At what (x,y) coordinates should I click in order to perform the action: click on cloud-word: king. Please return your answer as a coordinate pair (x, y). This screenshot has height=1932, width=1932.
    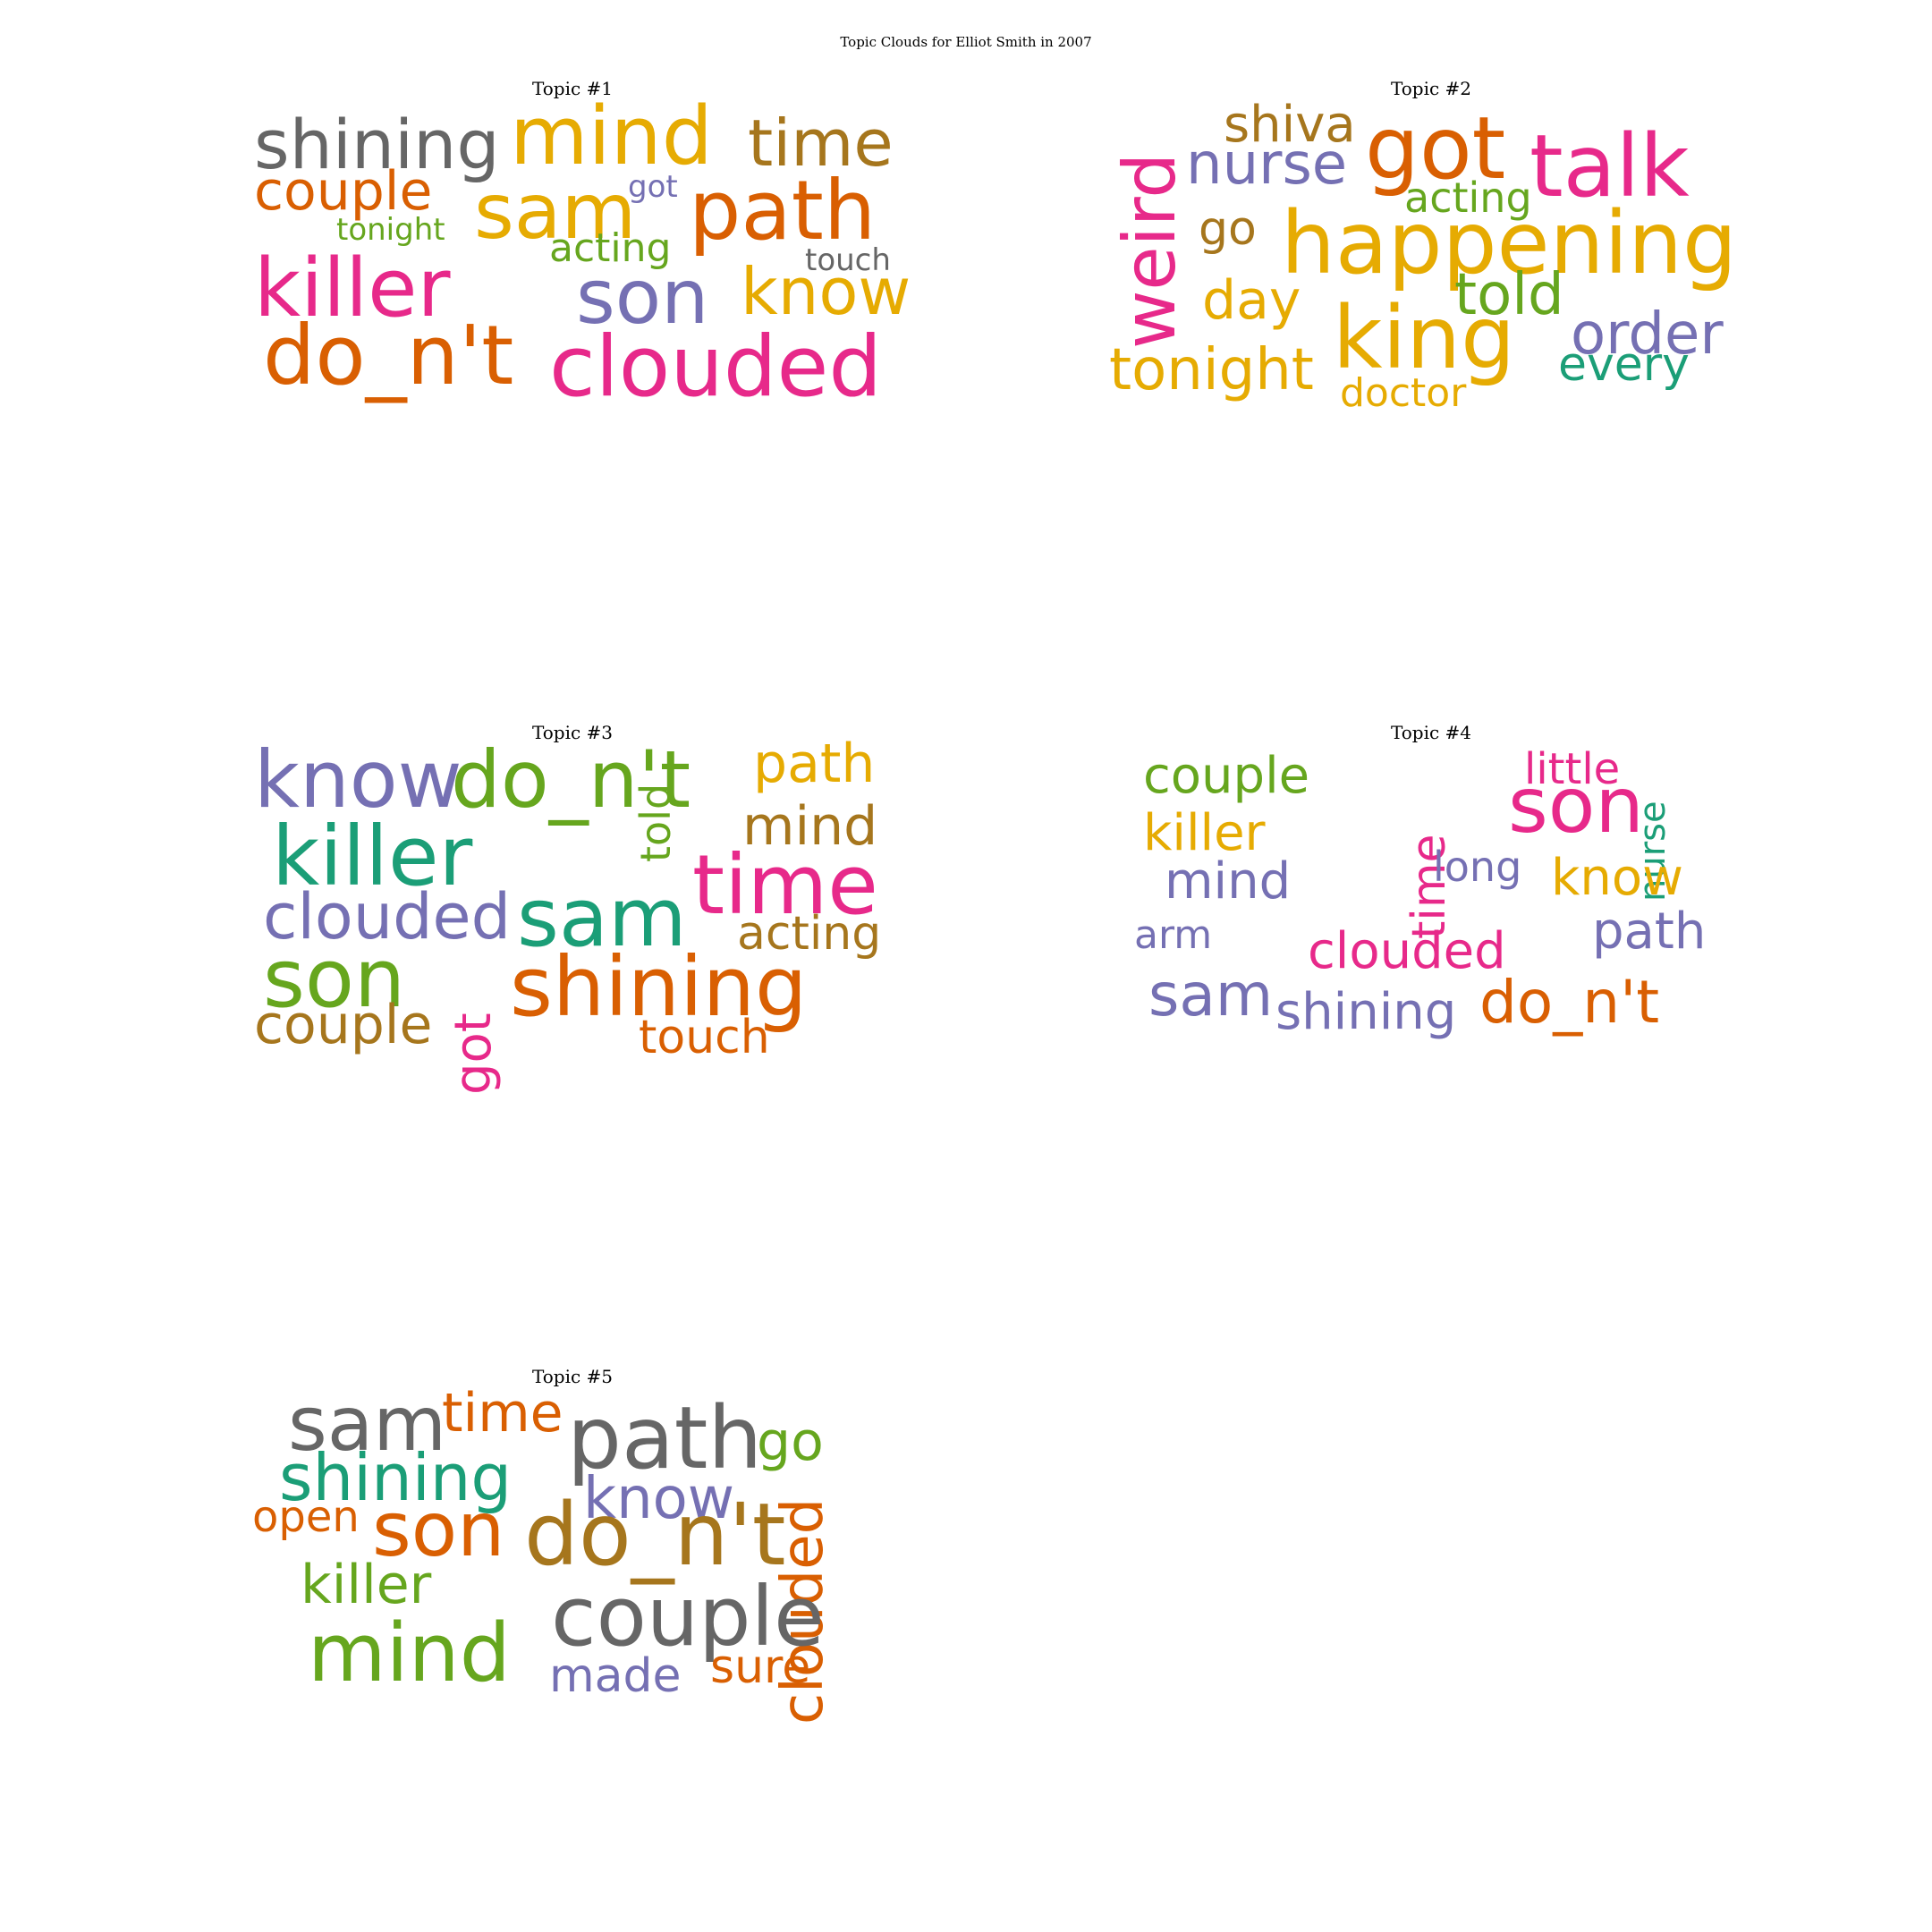
    Looking at the image, I should click on (1424, 338).